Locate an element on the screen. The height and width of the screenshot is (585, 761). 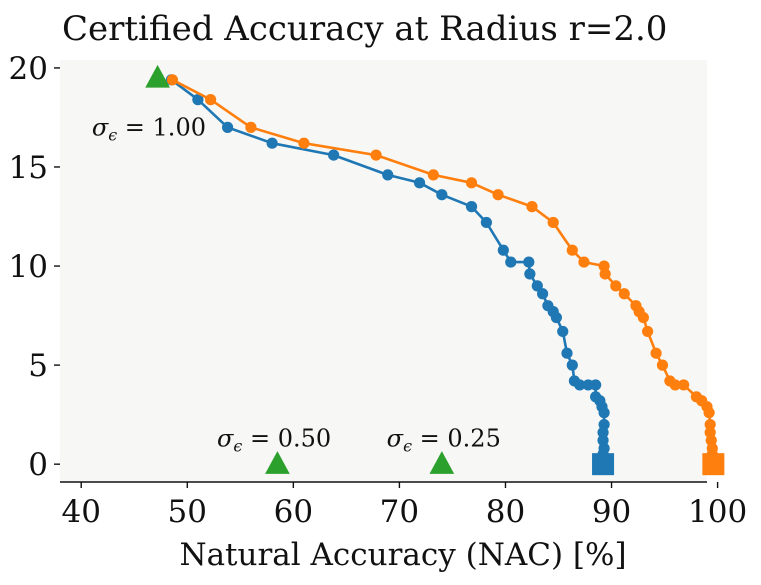
sigma-value: = 0.50 is located at coordinates (286, 438).